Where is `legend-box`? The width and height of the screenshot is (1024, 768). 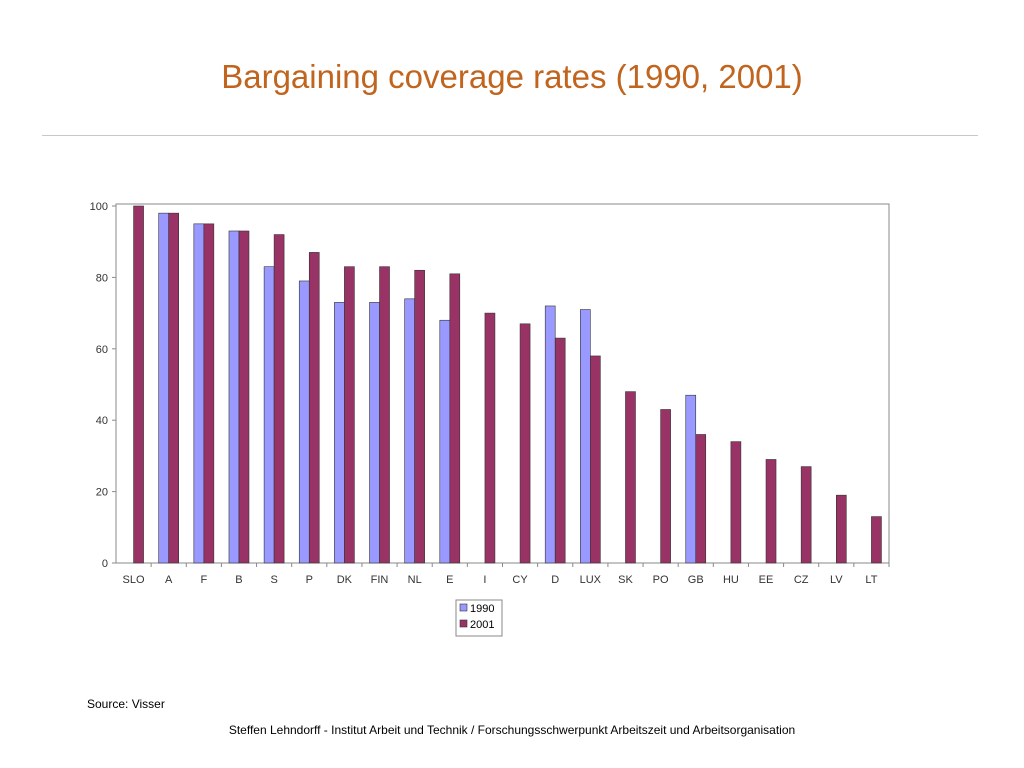 legend-box is located at coordinates (479, 618).